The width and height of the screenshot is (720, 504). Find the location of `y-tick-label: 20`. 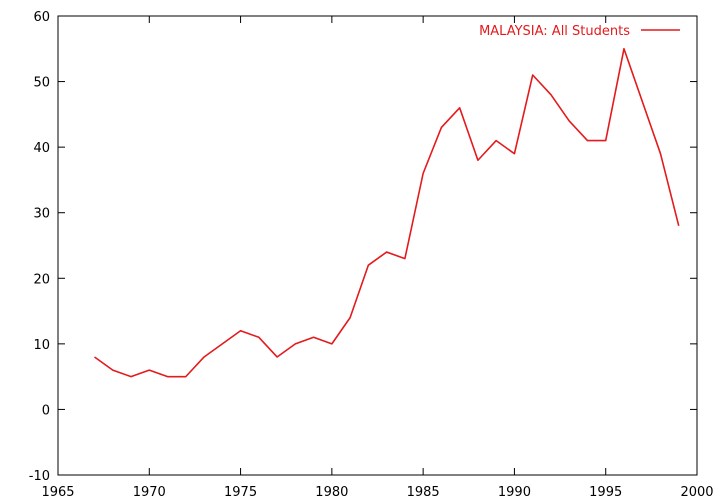

y-tick-label: 20 is located at coordinates (41, 279).